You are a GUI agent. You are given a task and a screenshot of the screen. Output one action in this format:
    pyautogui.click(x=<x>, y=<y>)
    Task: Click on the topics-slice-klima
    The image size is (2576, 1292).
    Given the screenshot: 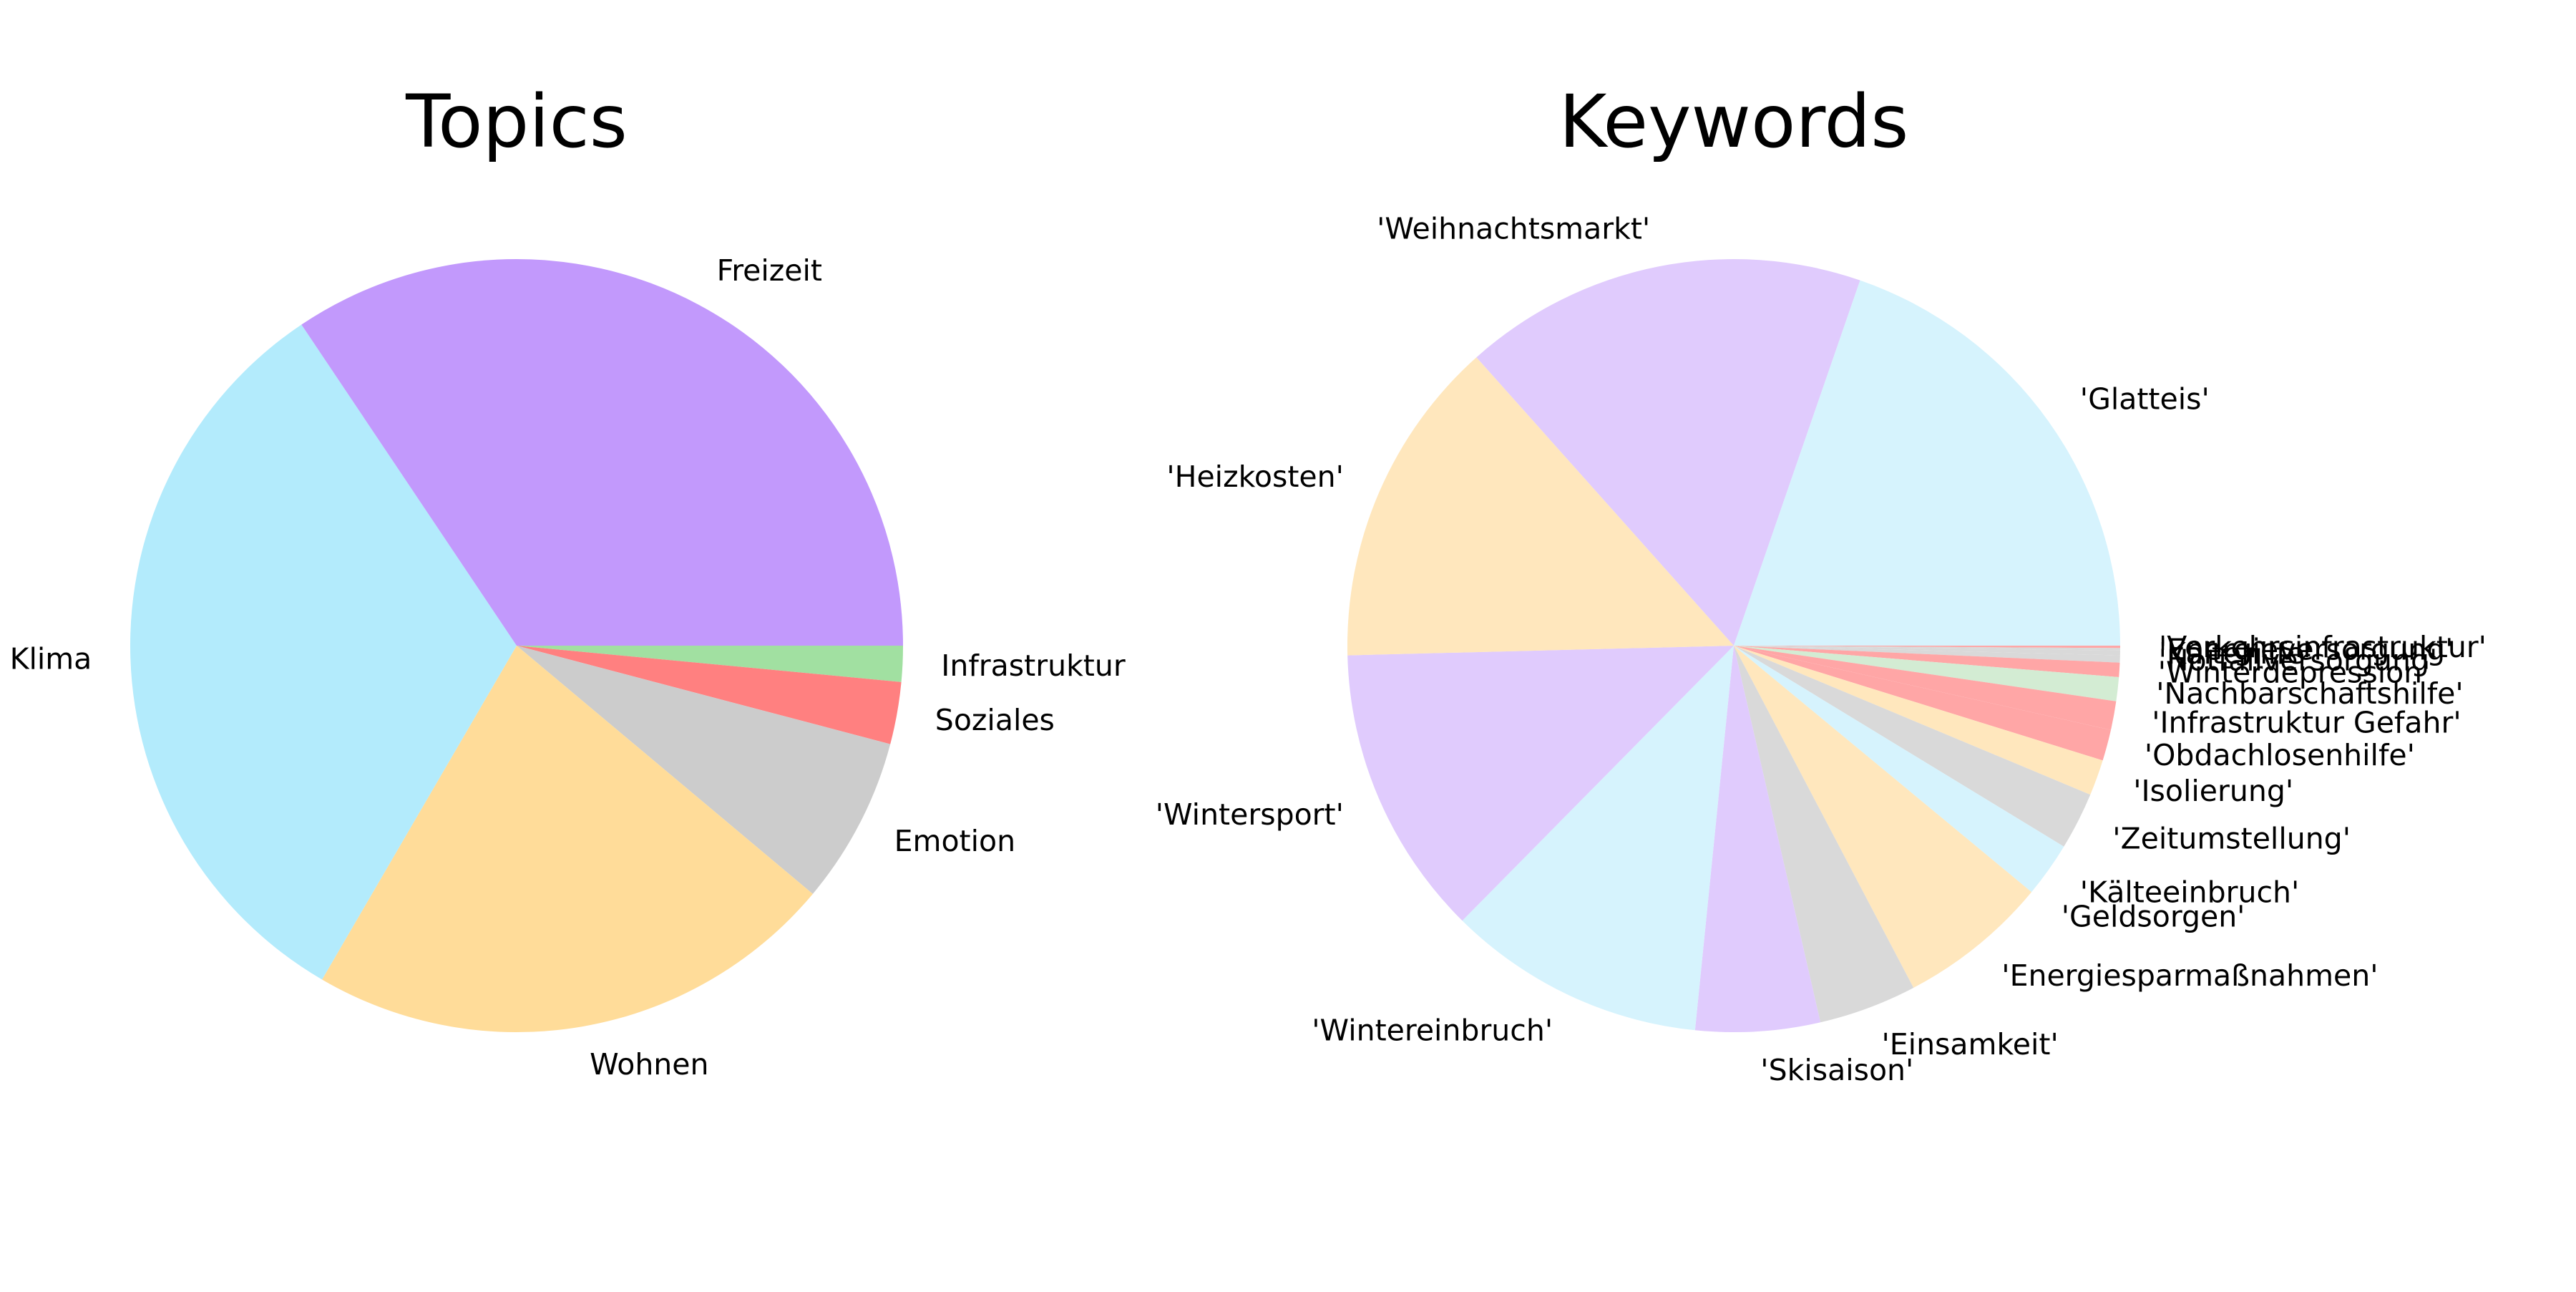 What is the action you would take?
    pyautogui.click(x=323, y=652)
    